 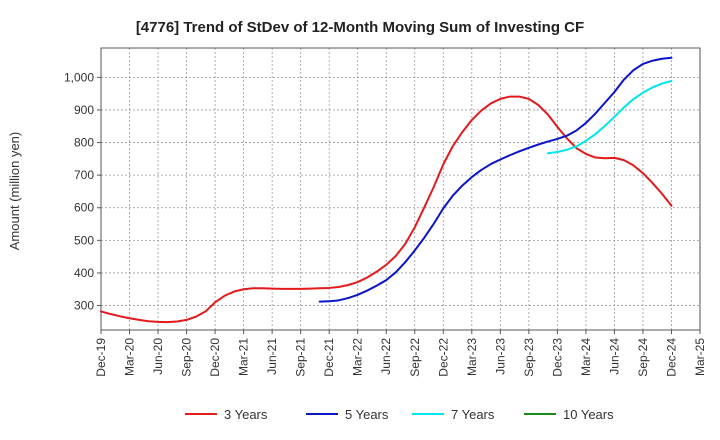 What do you see at coordinates (329, 357) in the screenshot?
I see `x-tick-label: Dec-21` at bounding box center [329, 357].